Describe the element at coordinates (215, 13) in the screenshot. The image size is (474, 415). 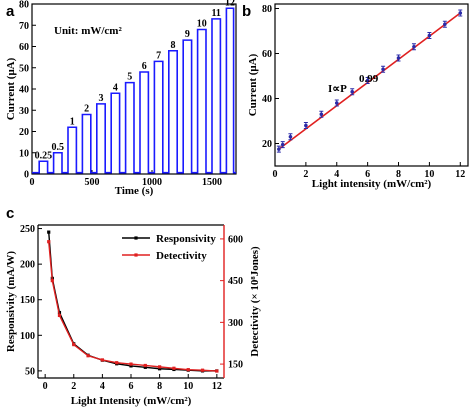
I see `pulse-label: 11` at that location.